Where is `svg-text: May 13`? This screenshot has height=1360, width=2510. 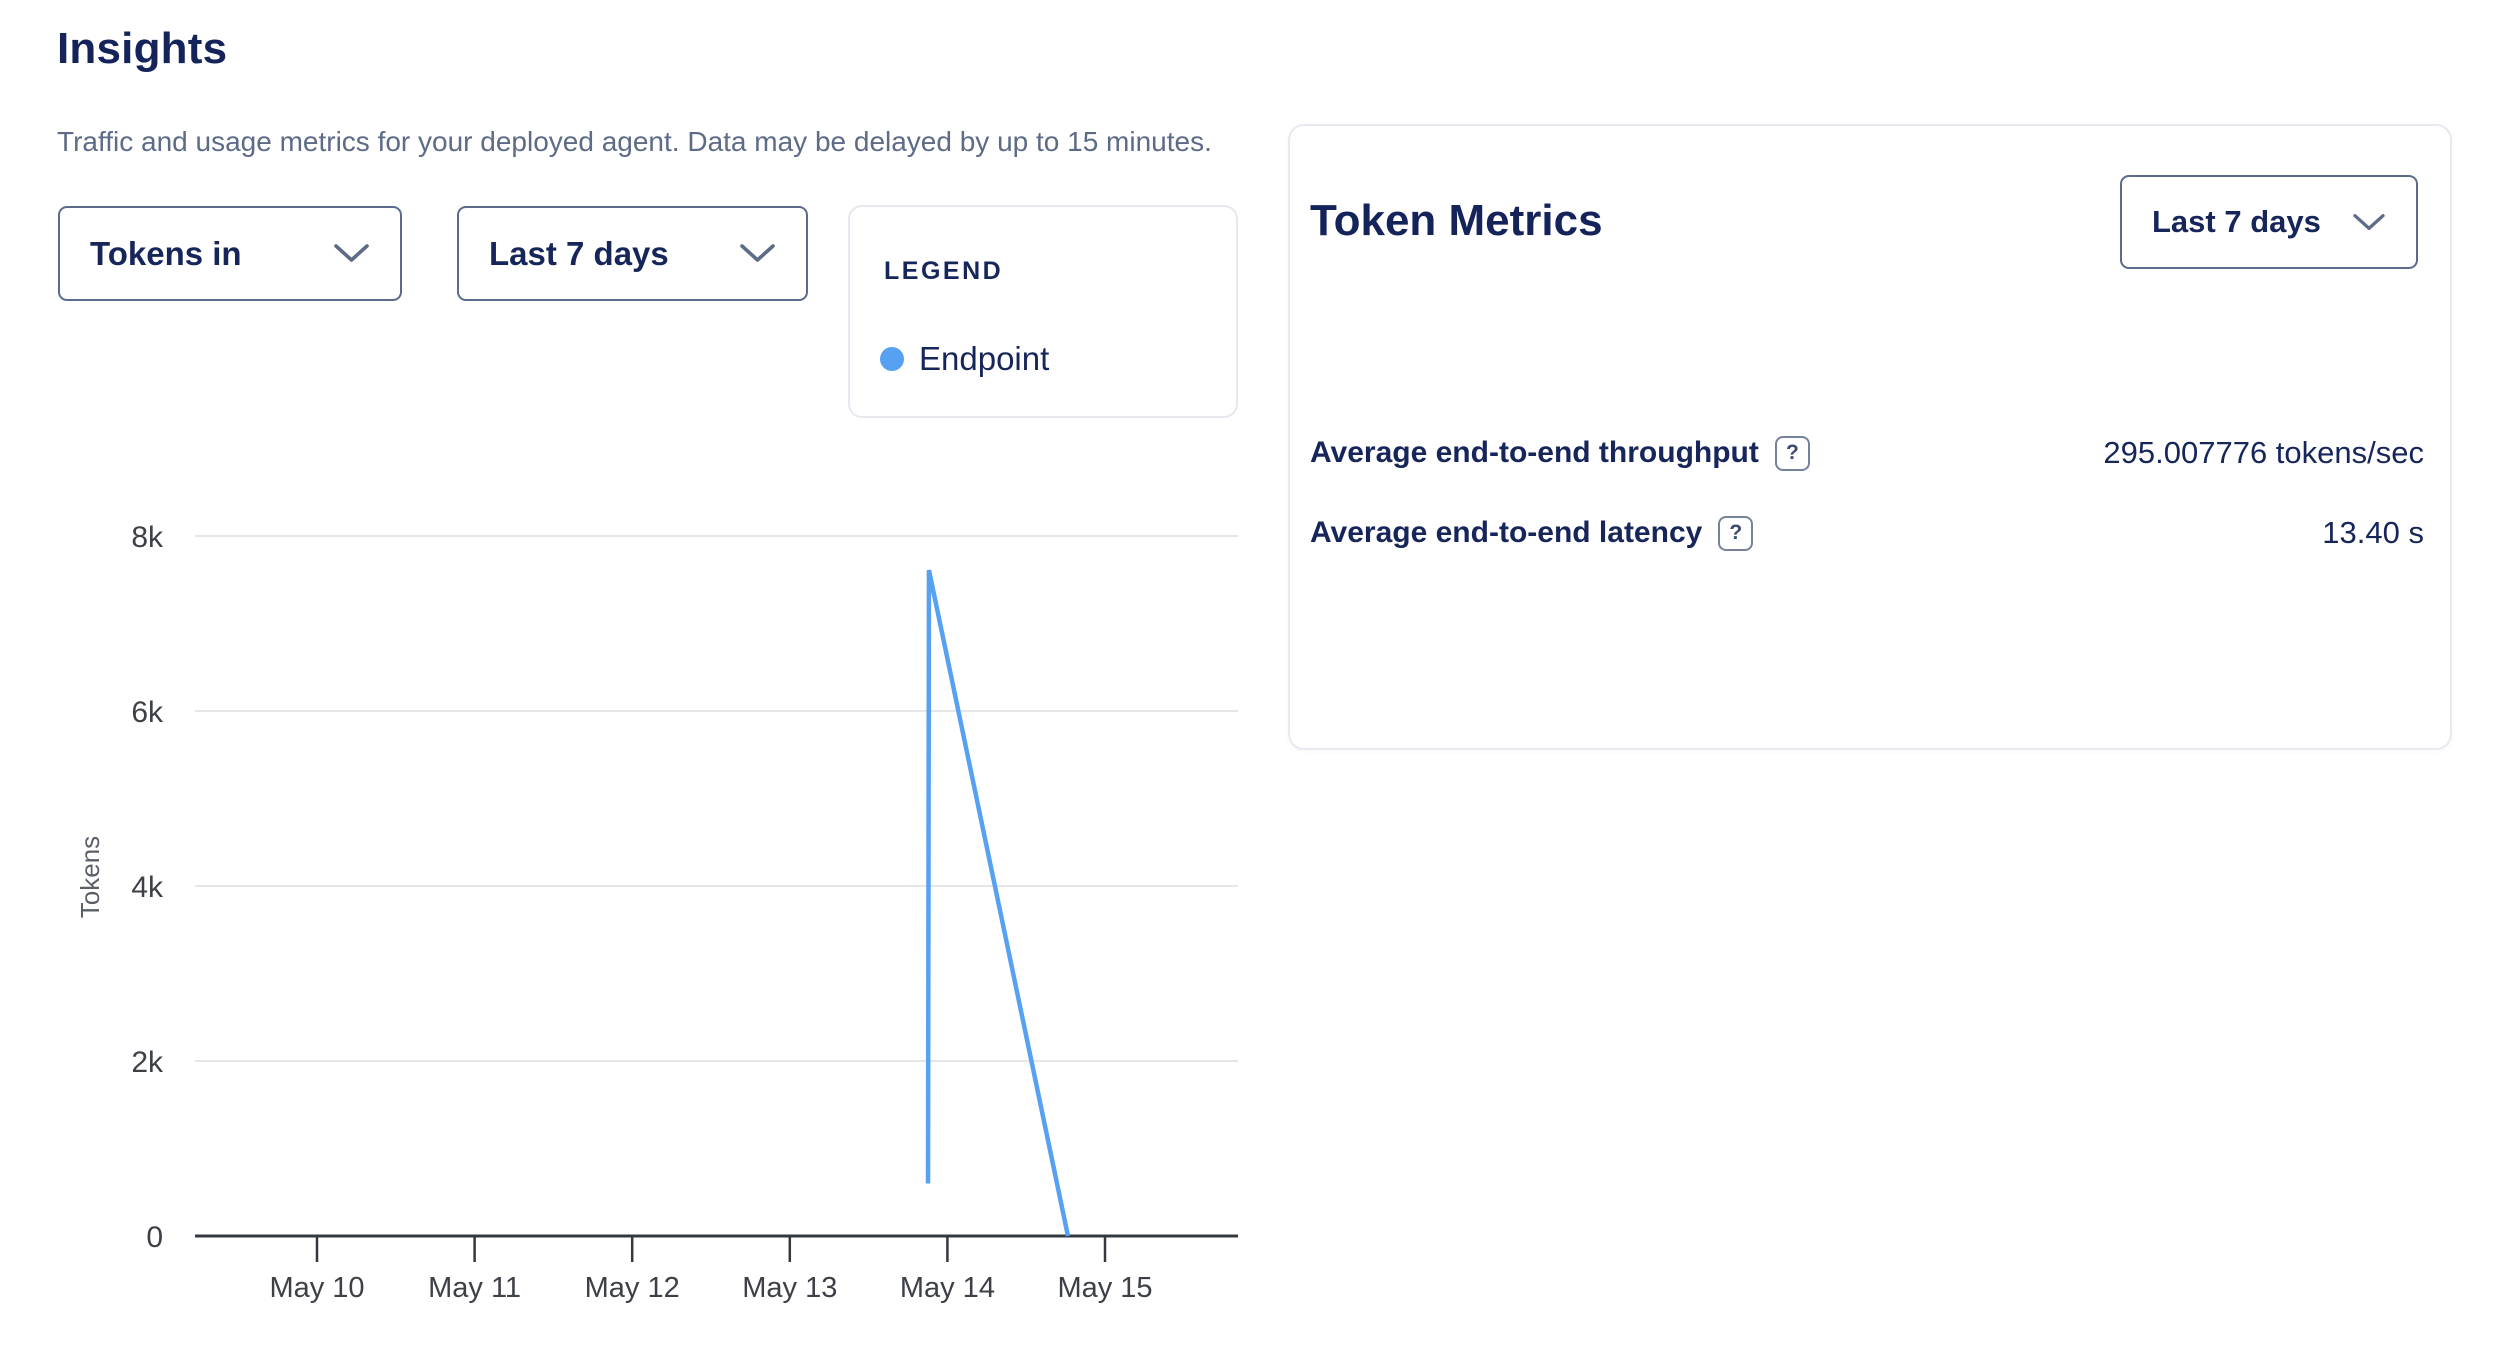
svg-text: May 13 is located at coordinates (789, 1288).